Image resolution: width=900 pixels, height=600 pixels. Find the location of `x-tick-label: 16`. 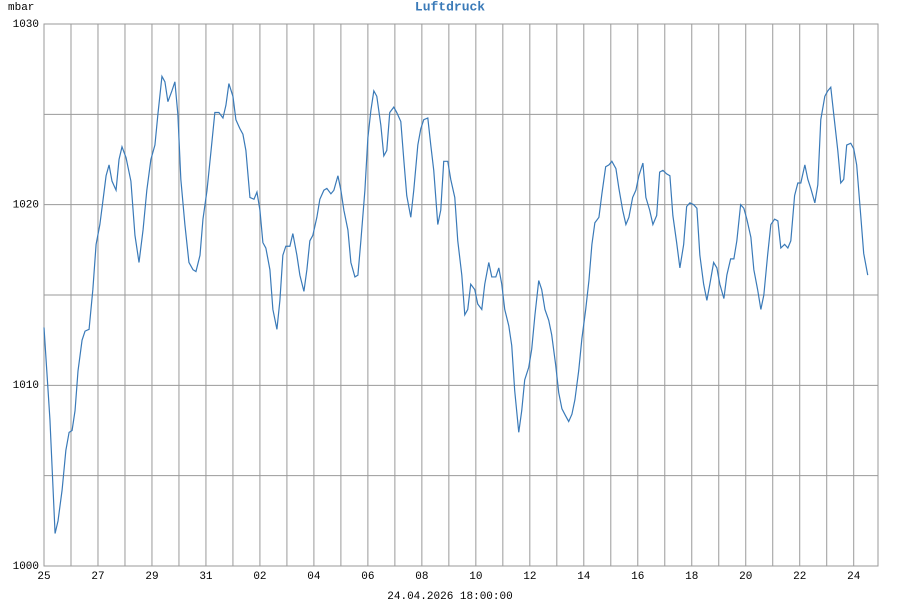

x-tick-label: 16 is located at coordinates (637, 577).